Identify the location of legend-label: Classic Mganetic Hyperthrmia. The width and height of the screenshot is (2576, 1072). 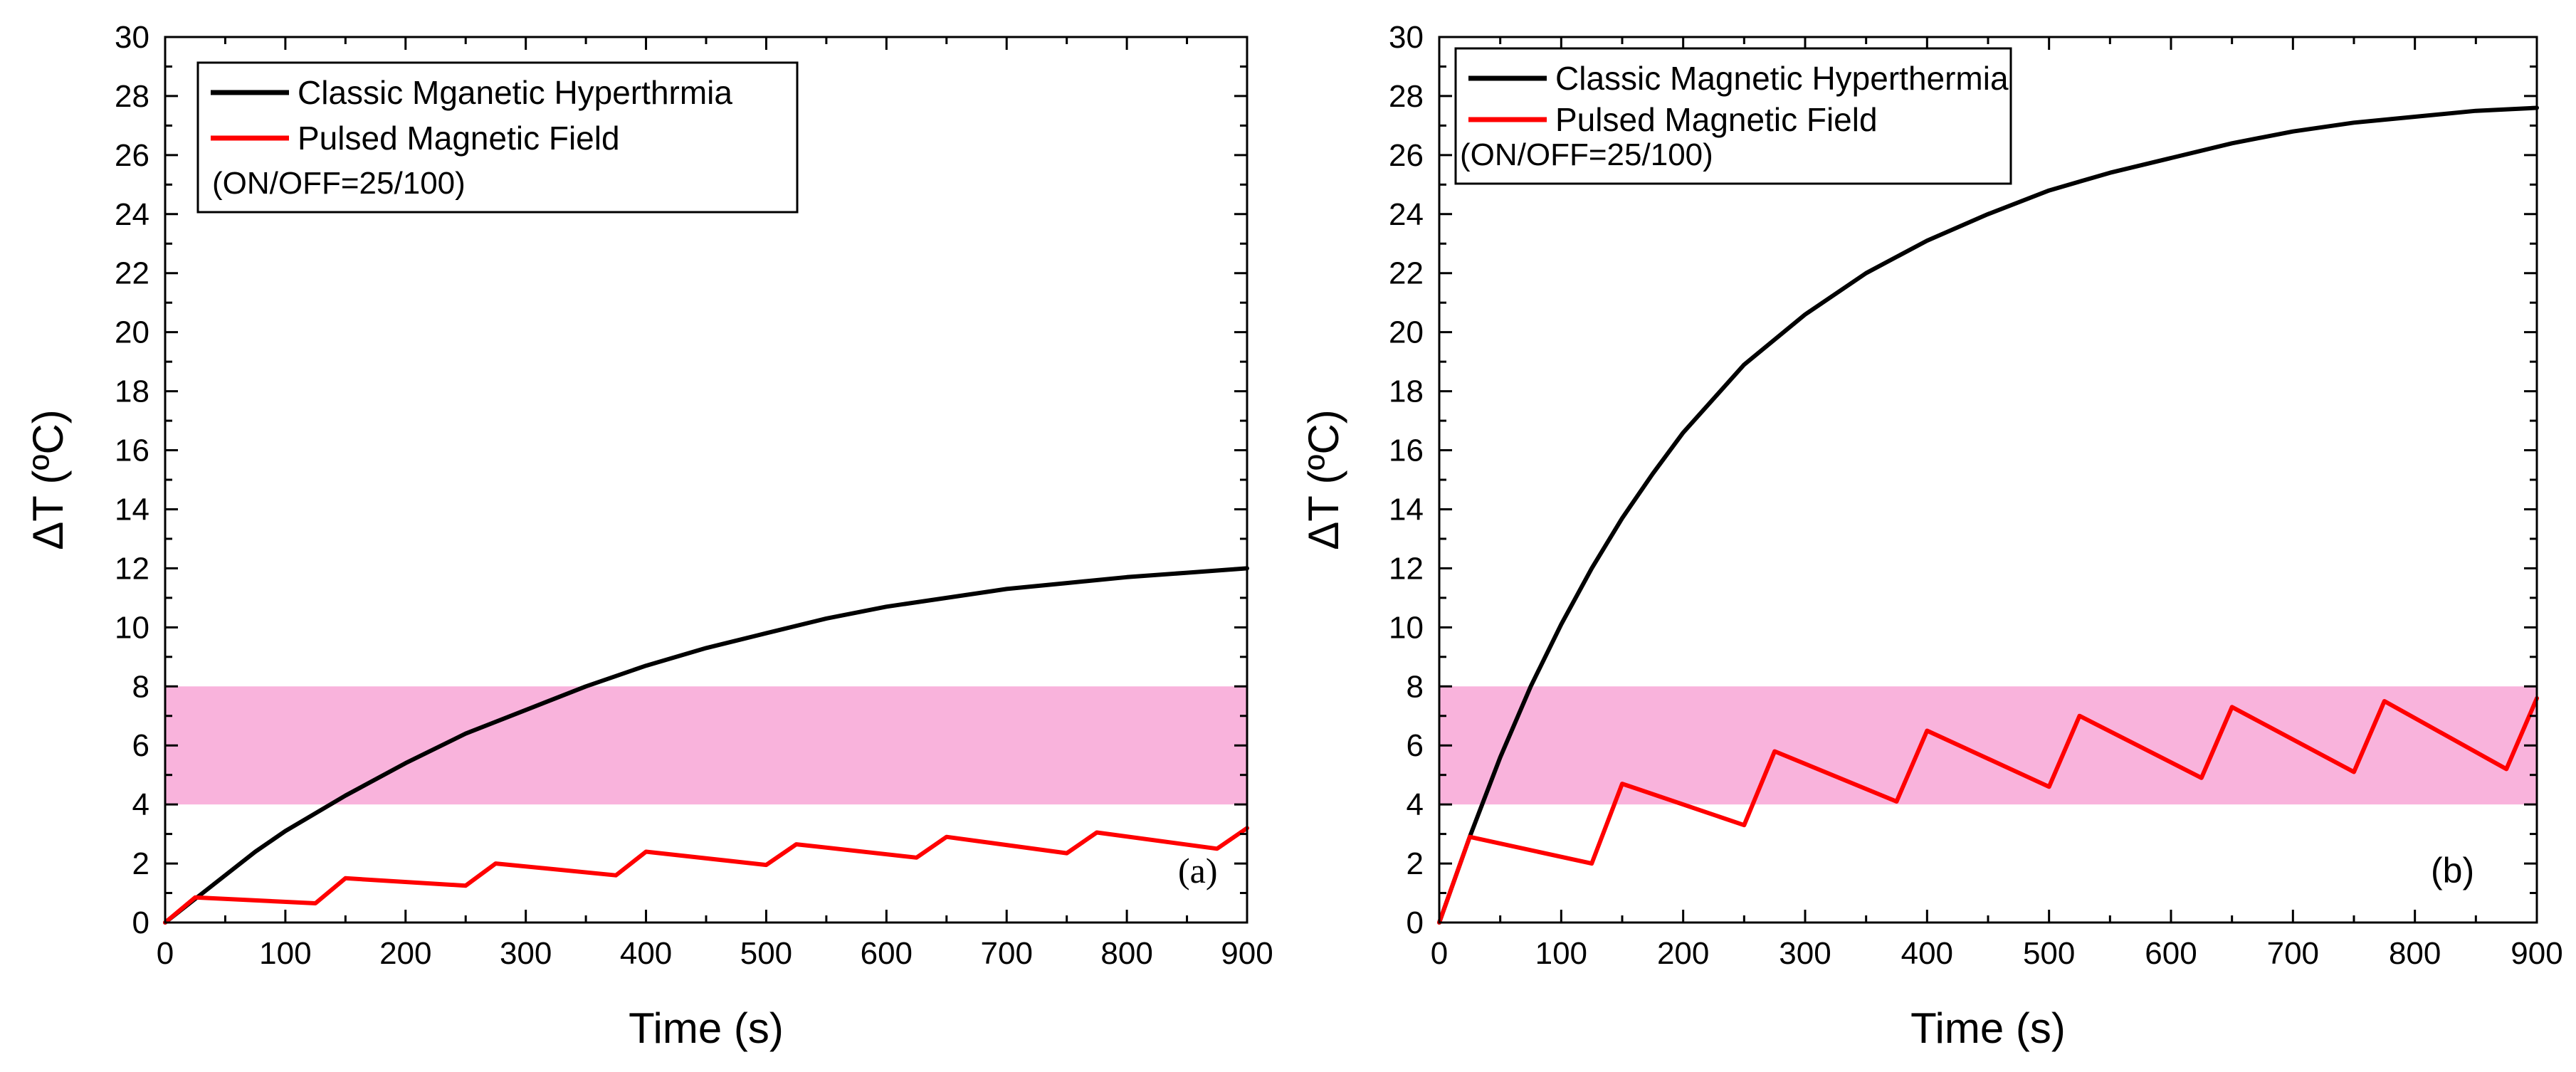
(515, 92).